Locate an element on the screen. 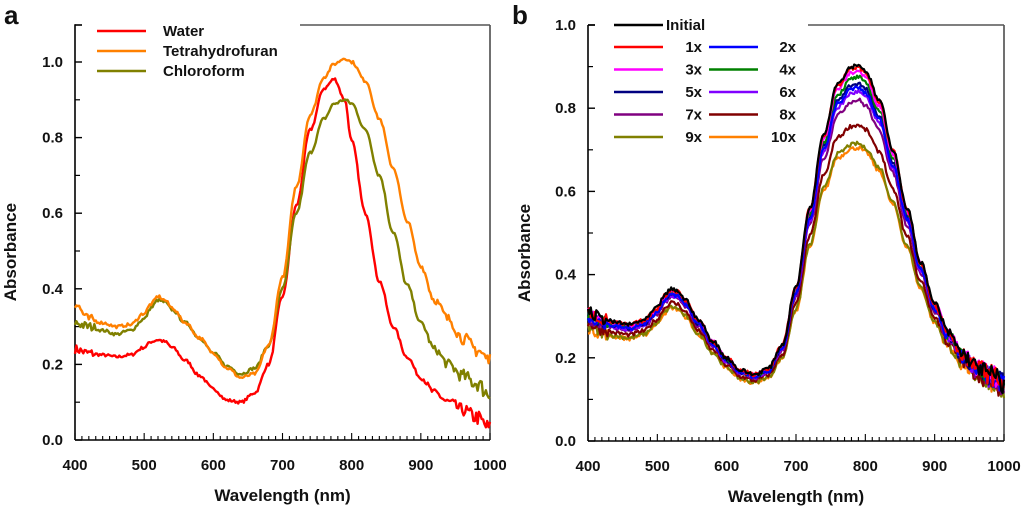 Image resolution: width=1024 pixels, height=507 pixels. legend-label-7x: 7x is located at coordinates (693, 115).